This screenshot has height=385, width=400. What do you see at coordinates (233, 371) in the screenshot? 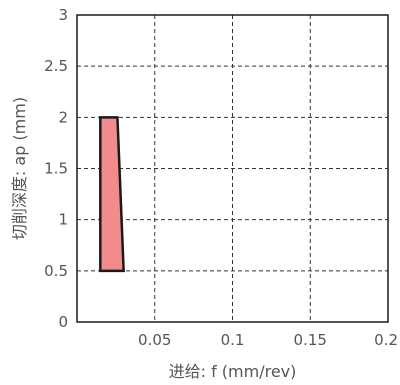
I see `x-axis-title: 进给: f (mm/rev)` at bounding box center [233, 371].